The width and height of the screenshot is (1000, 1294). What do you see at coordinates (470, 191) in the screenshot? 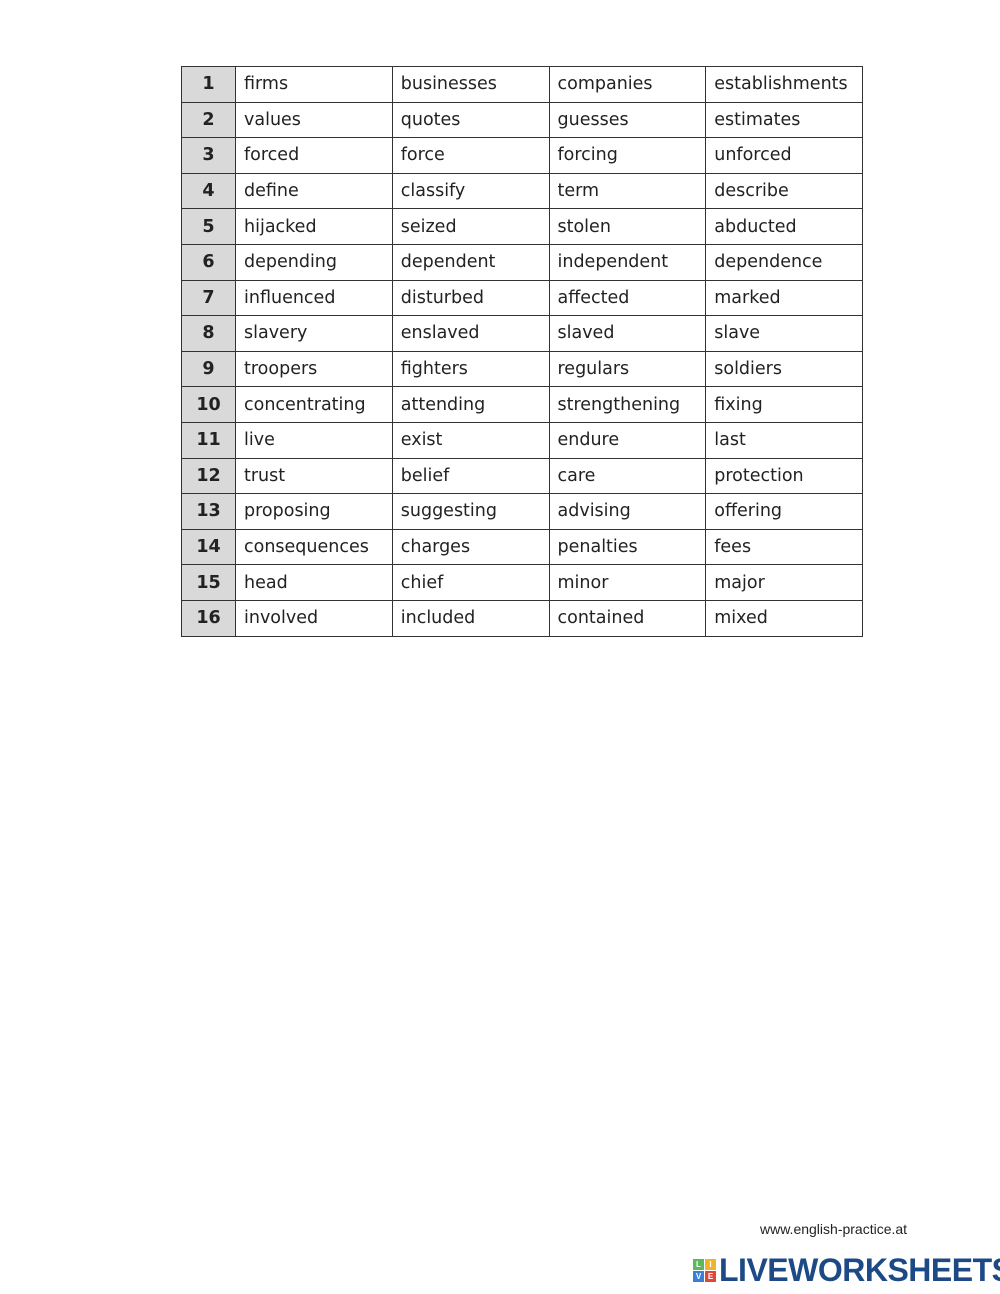
I see `word-option: classify` at bounding box center [470, 191].